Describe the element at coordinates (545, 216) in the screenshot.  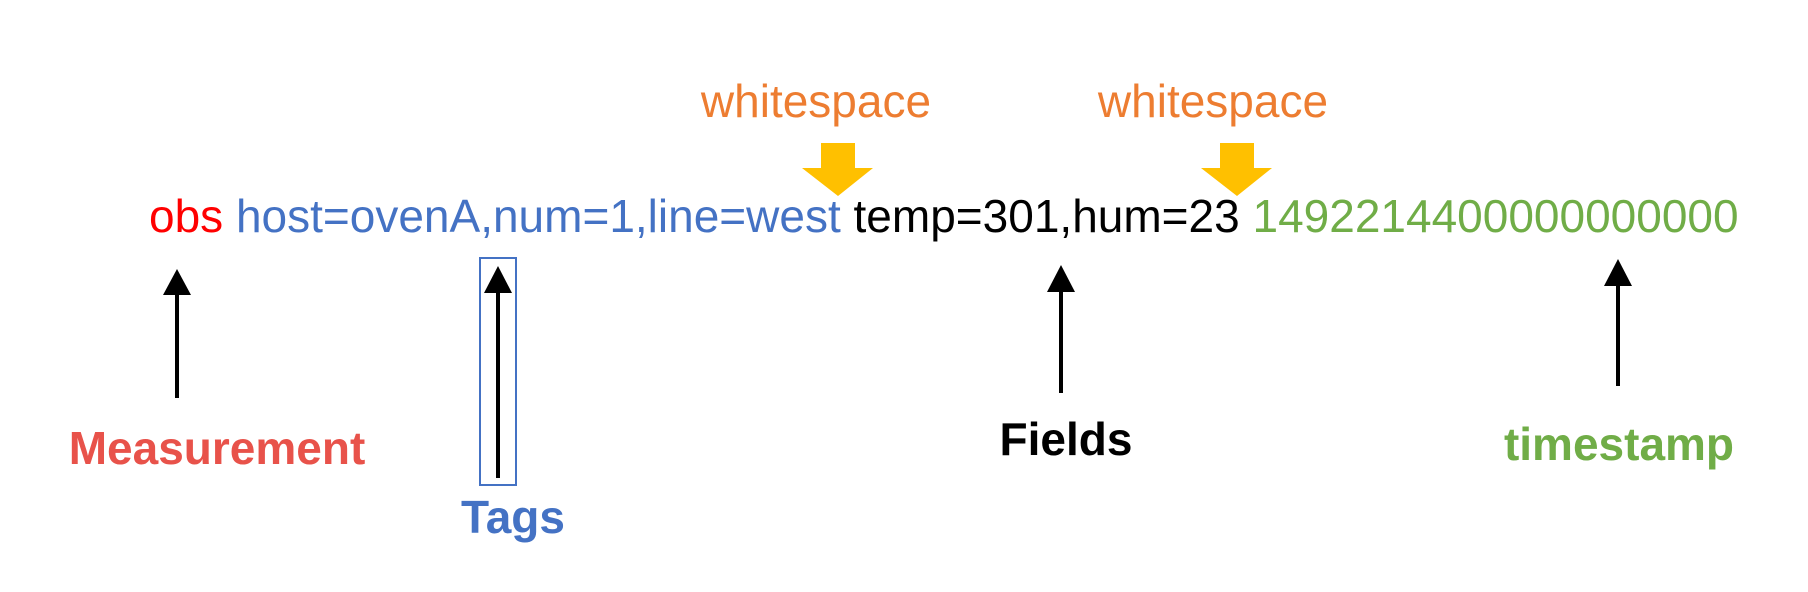
I see `tags-value: host=ovenA,num=1,line=west` at that location.